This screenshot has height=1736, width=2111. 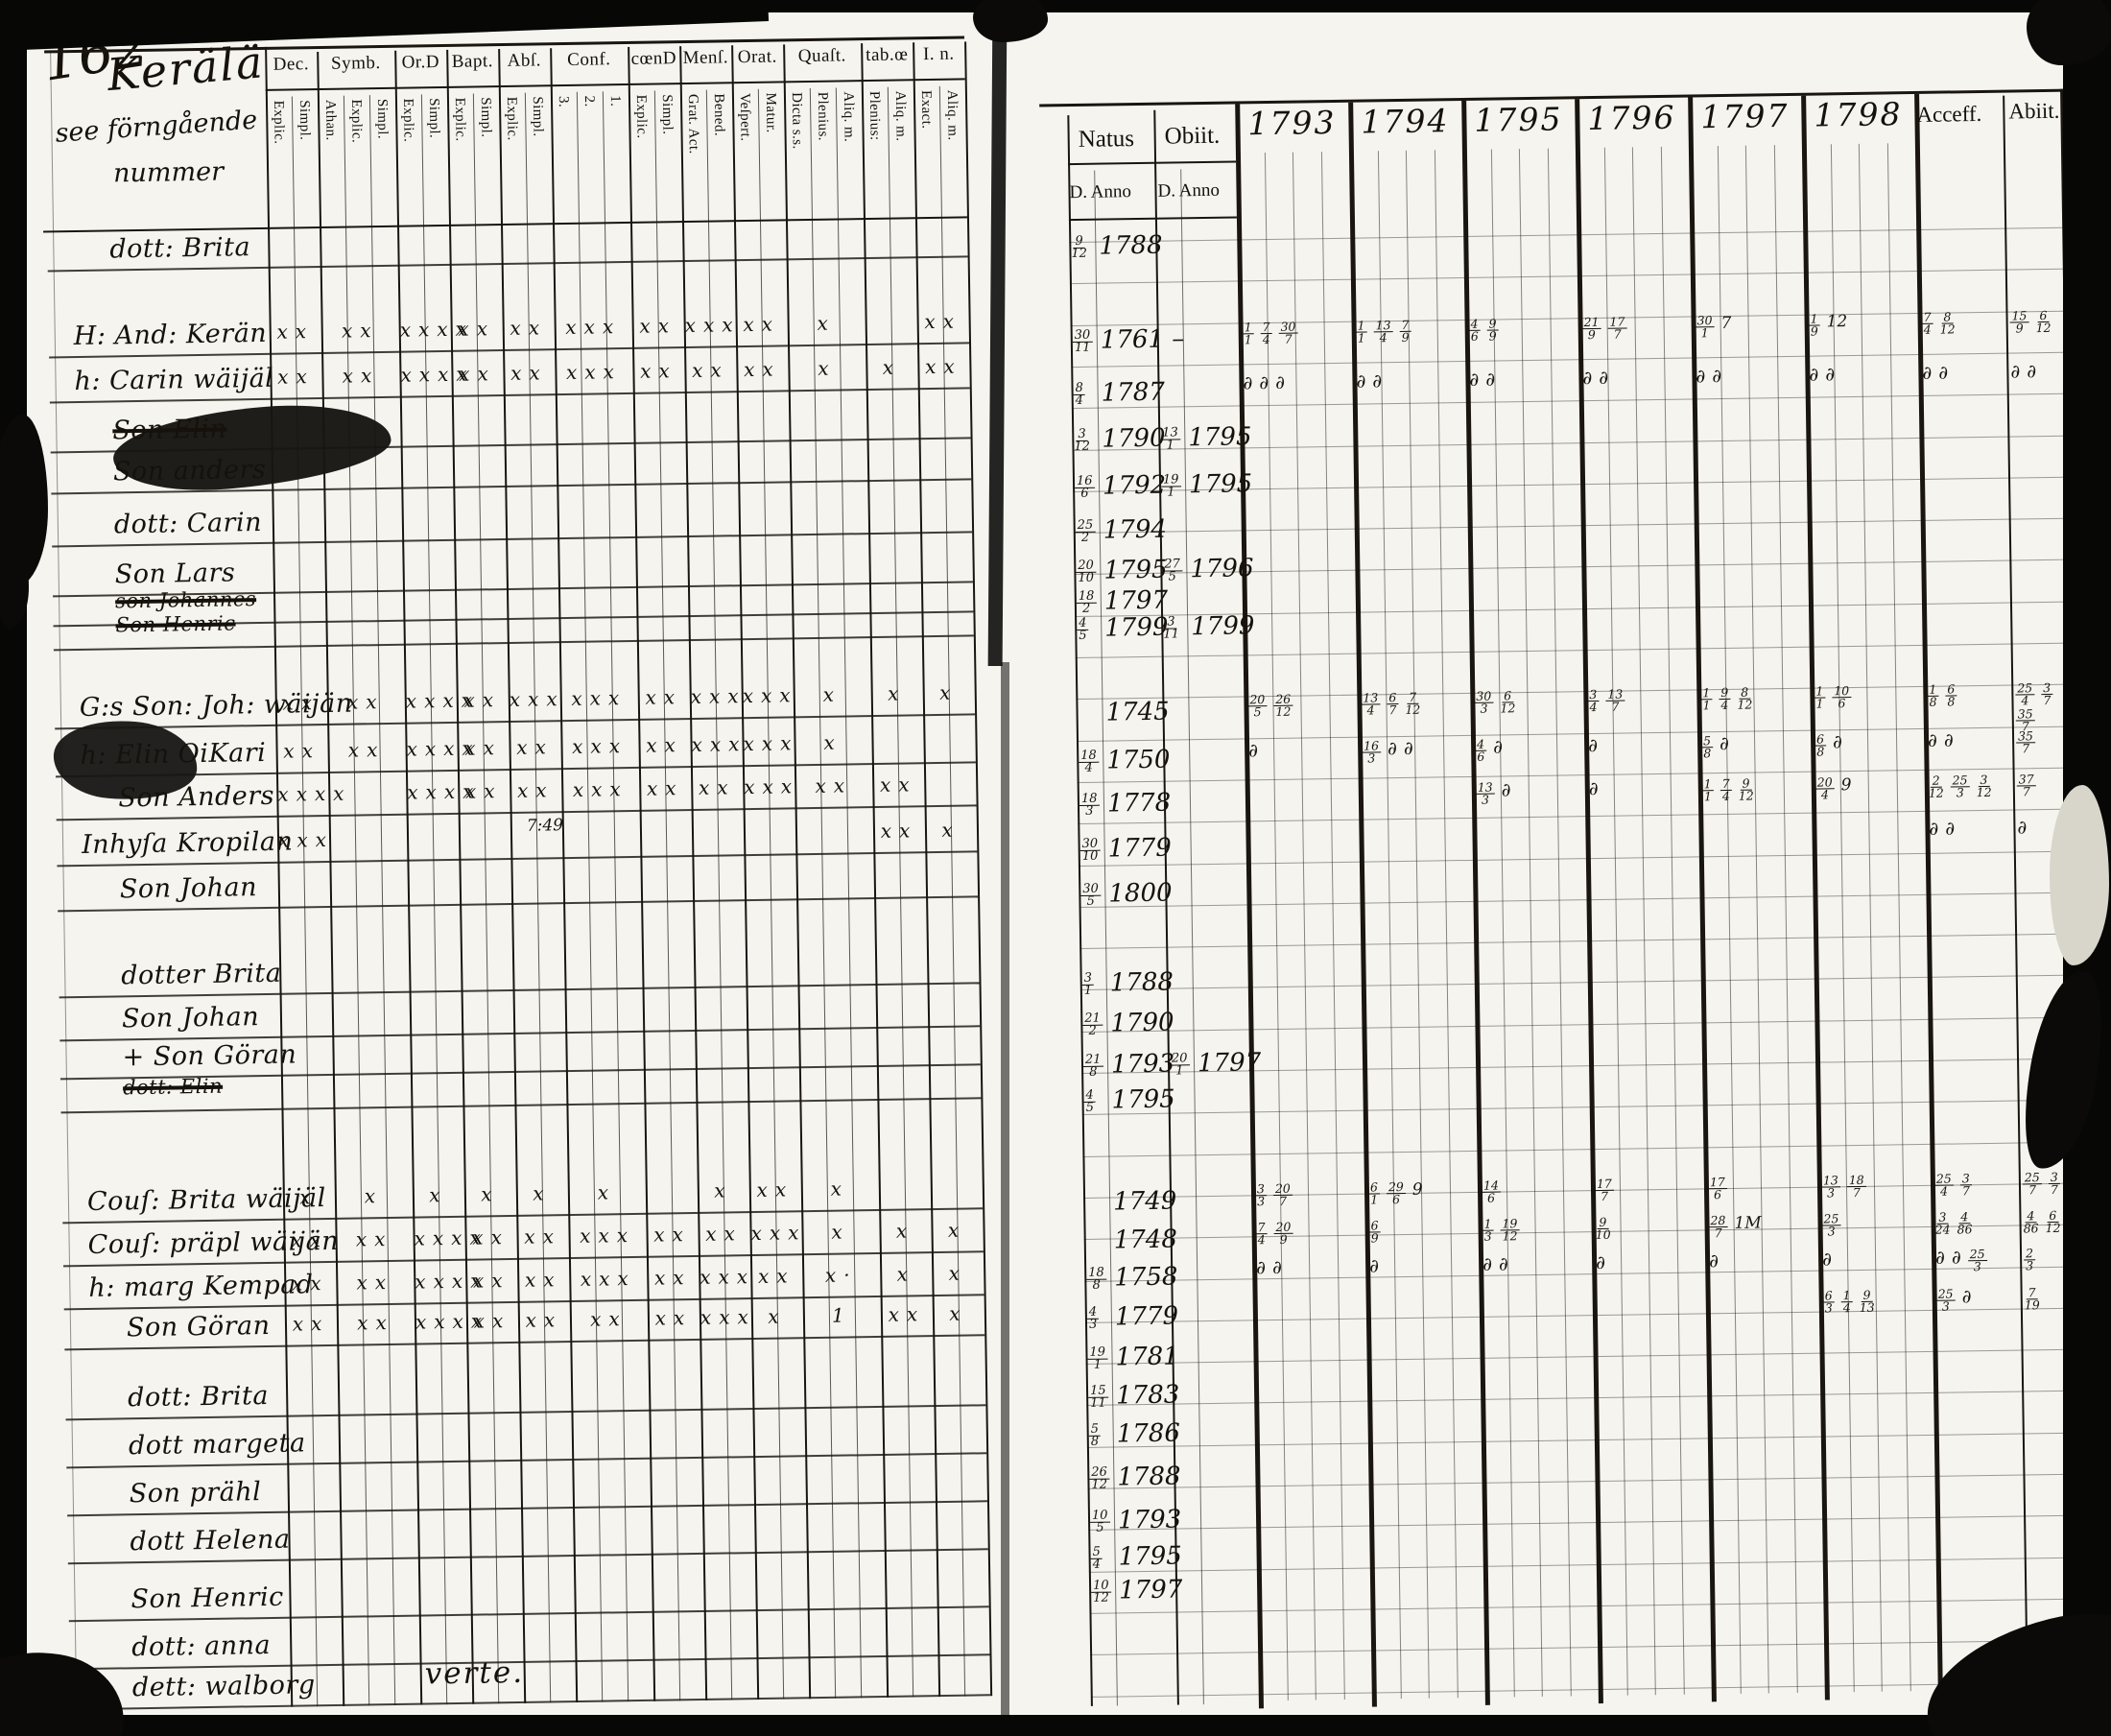 I want to click on date-fraction: 9 12, so click(x=1079, y=247).